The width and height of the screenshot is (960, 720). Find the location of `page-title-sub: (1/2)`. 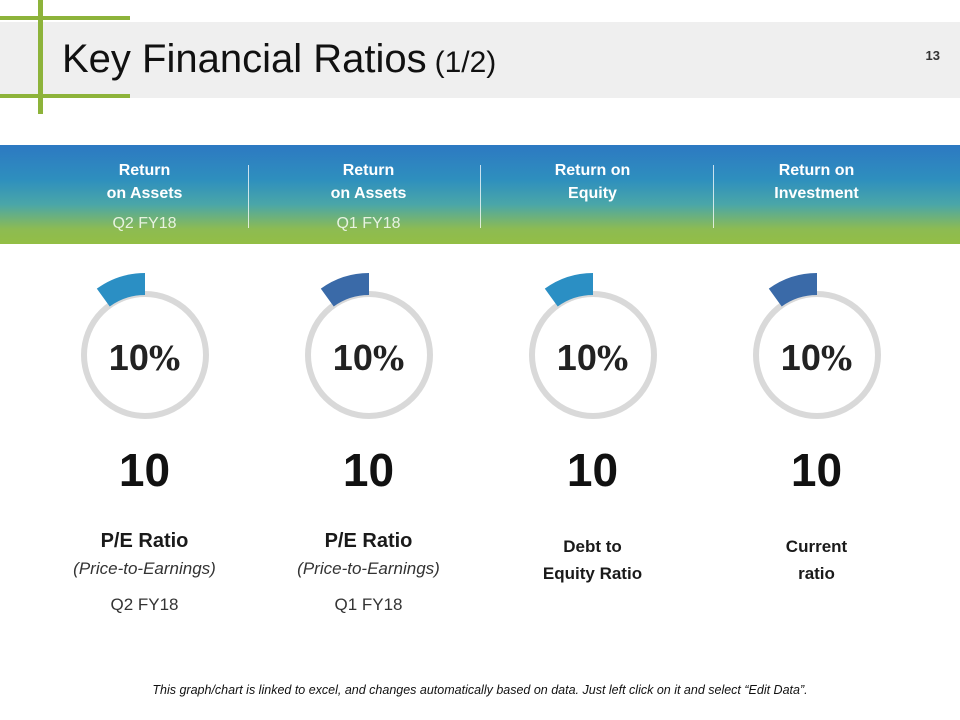

page-title-sub: (1/2) is located at coordinates (465, 62).